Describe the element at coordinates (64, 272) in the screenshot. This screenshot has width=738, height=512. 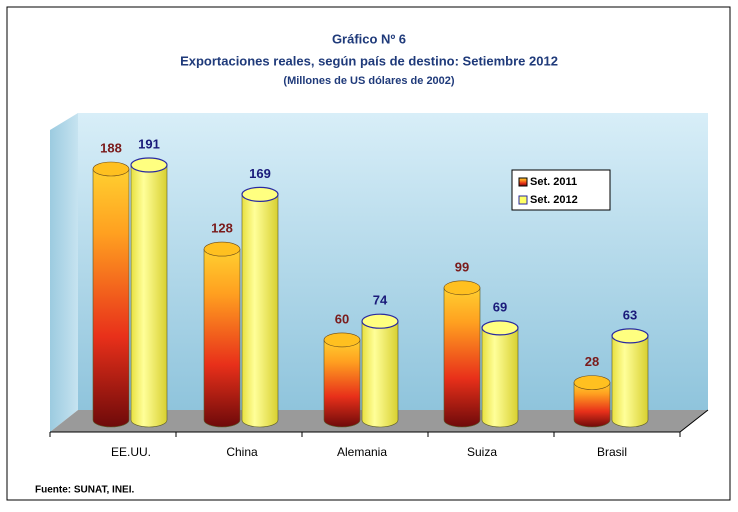
I see `side-wall` at that location.